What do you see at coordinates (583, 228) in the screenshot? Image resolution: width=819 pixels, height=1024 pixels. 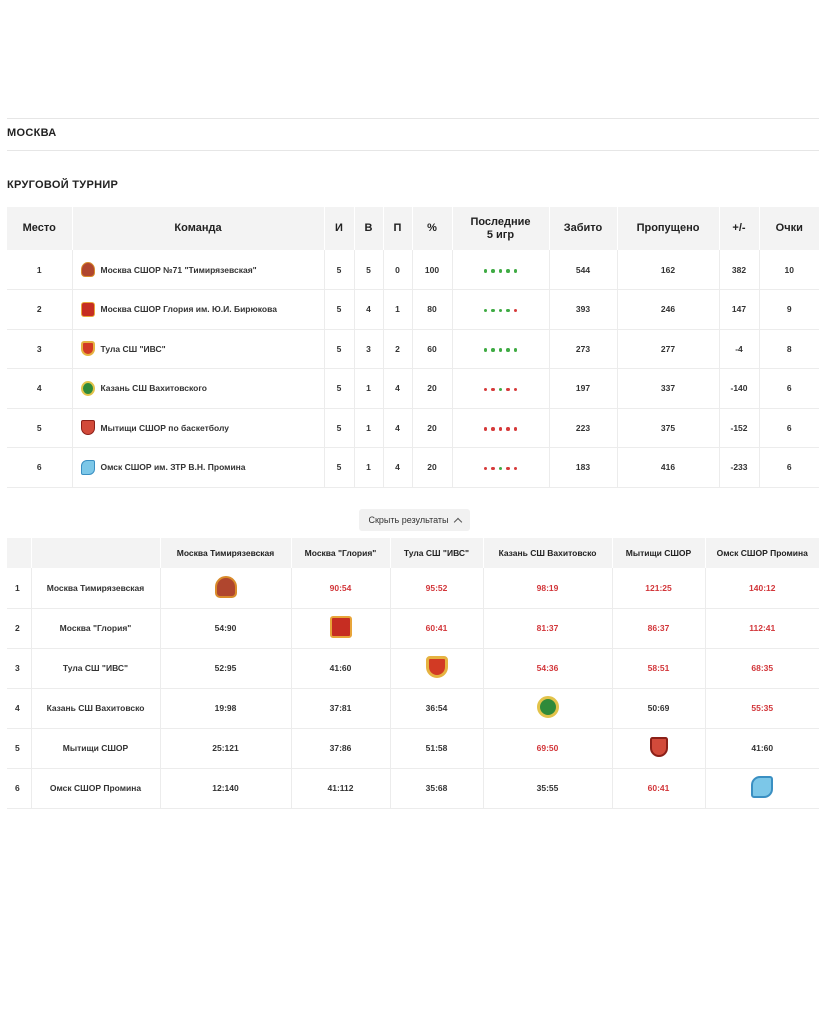 I see `header-scored: Забито` at bounding box center [583, 228].